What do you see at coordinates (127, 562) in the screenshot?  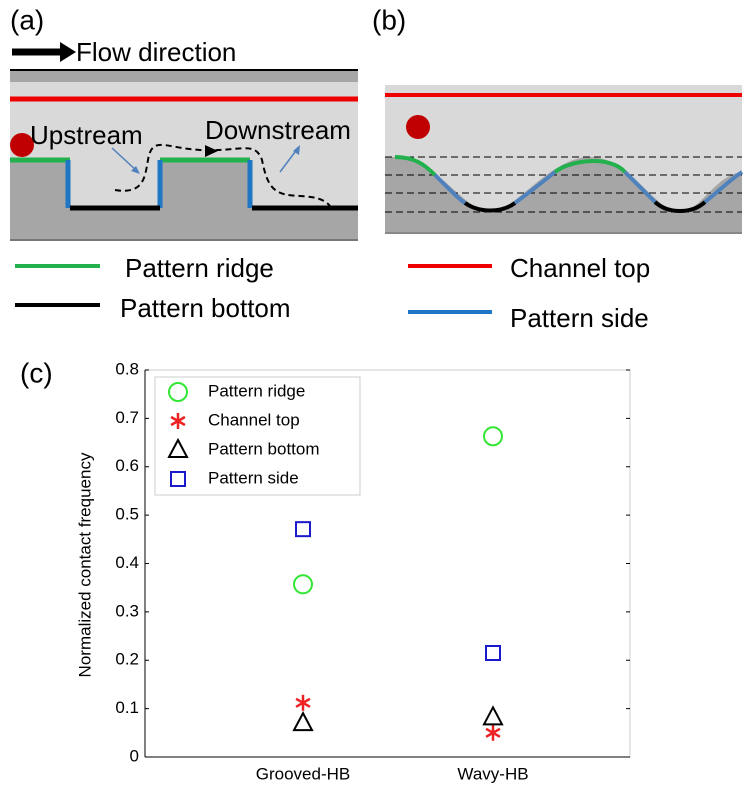 I see `y-tick-label: 0.4` at bounding box center [127, 562].